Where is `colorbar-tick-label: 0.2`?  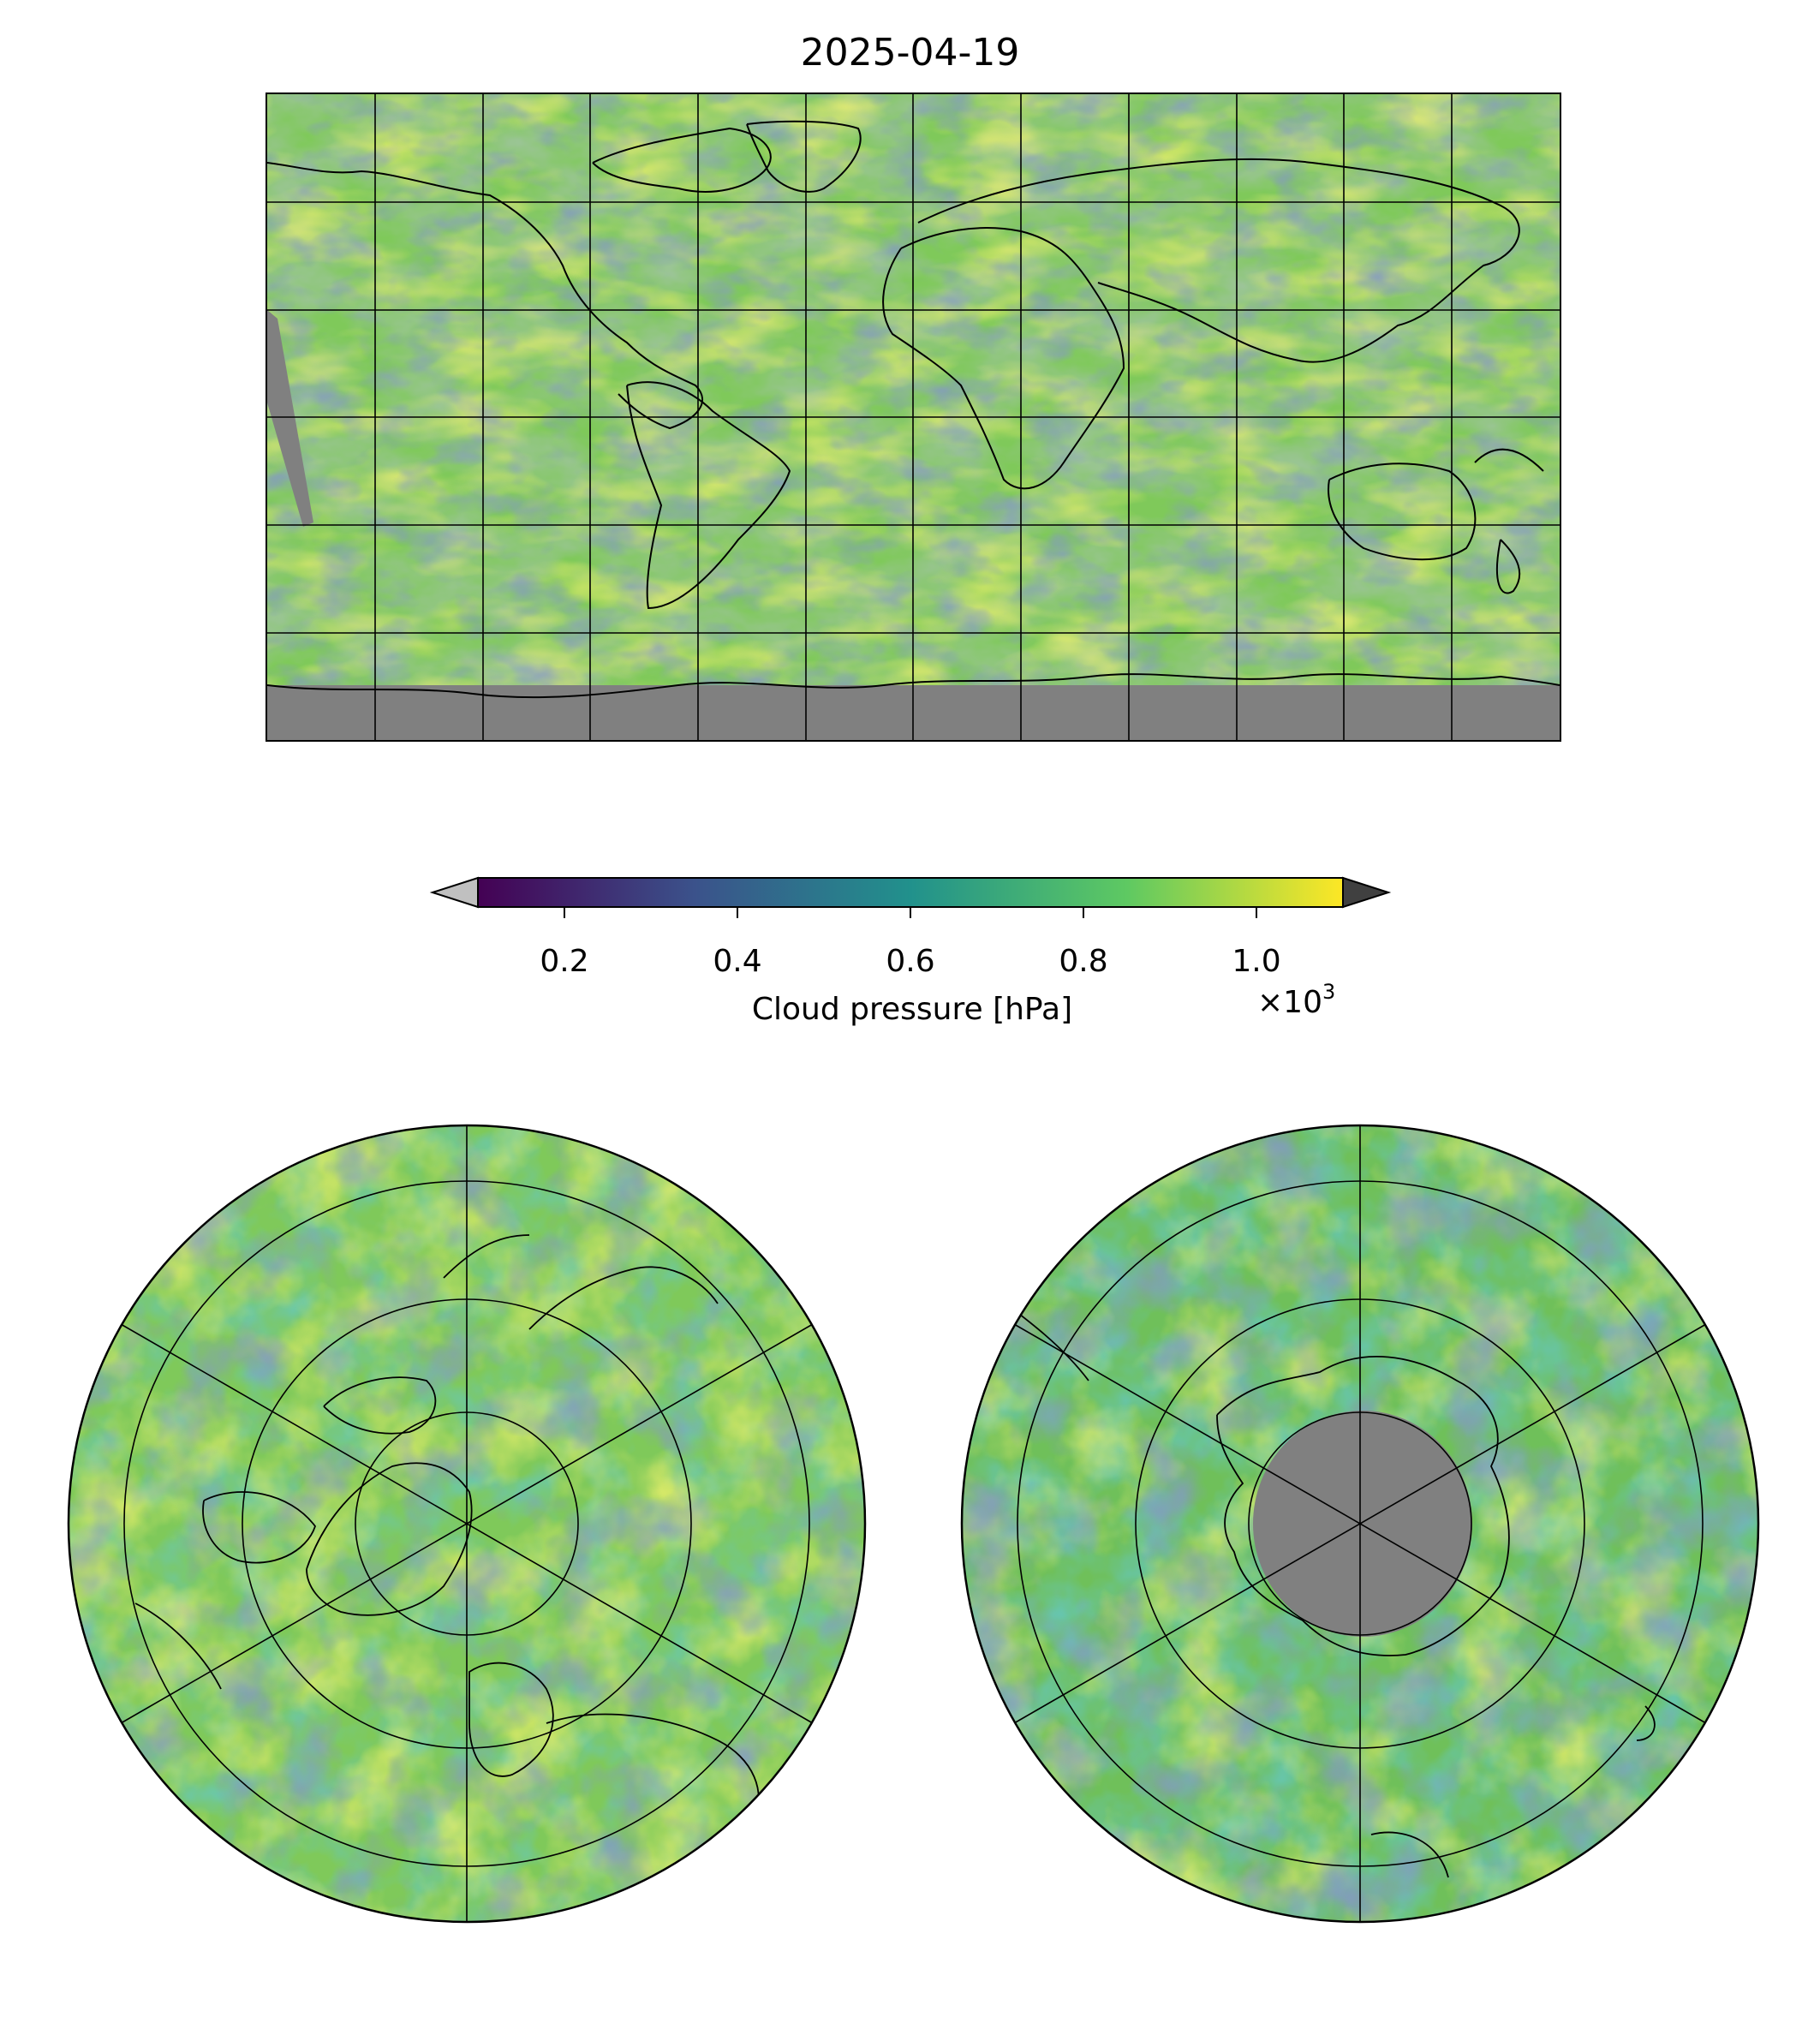 colorbar-tick-label: 0.2 is located at coordinates (564, 961).